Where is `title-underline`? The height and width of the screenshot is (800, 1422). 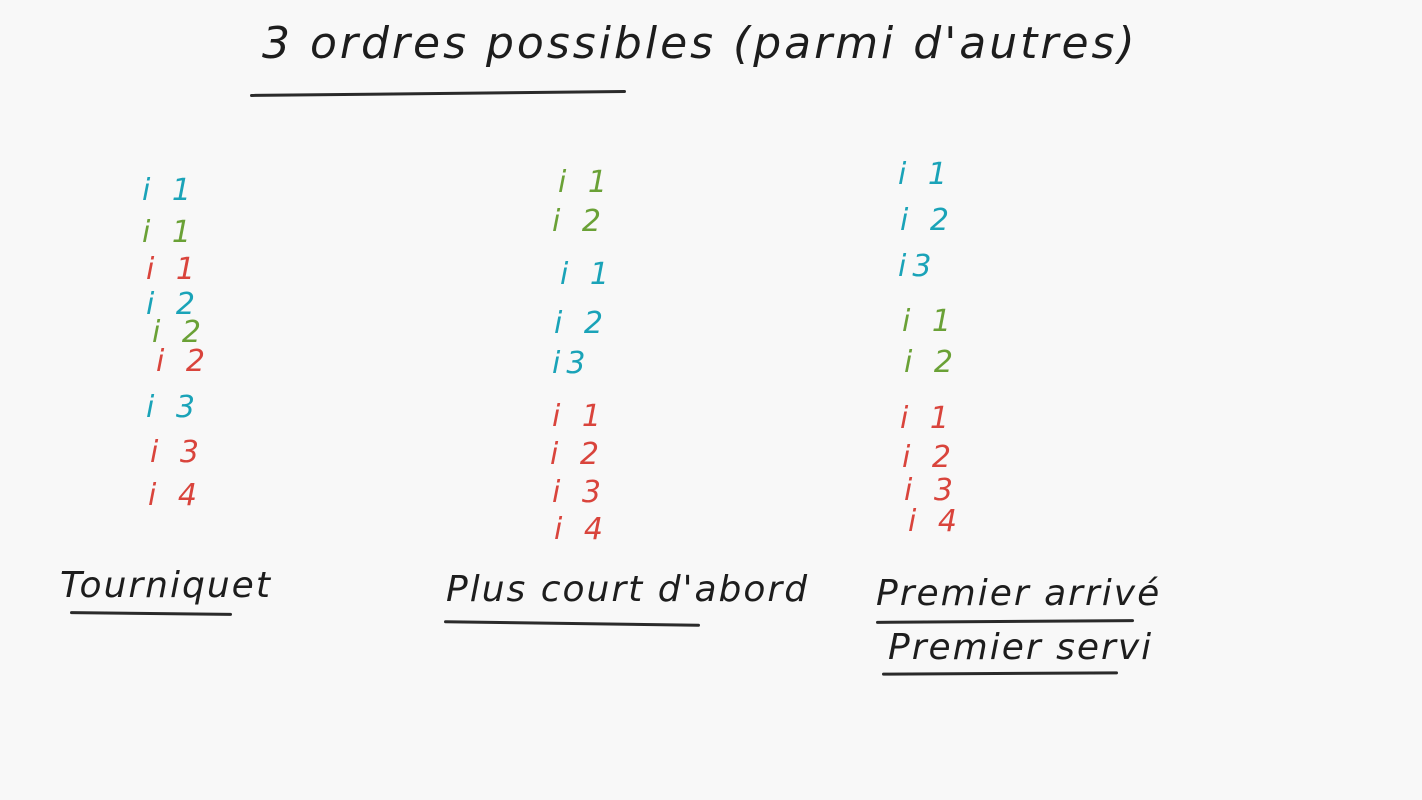
title-underline is located at coordinates (438, 93).